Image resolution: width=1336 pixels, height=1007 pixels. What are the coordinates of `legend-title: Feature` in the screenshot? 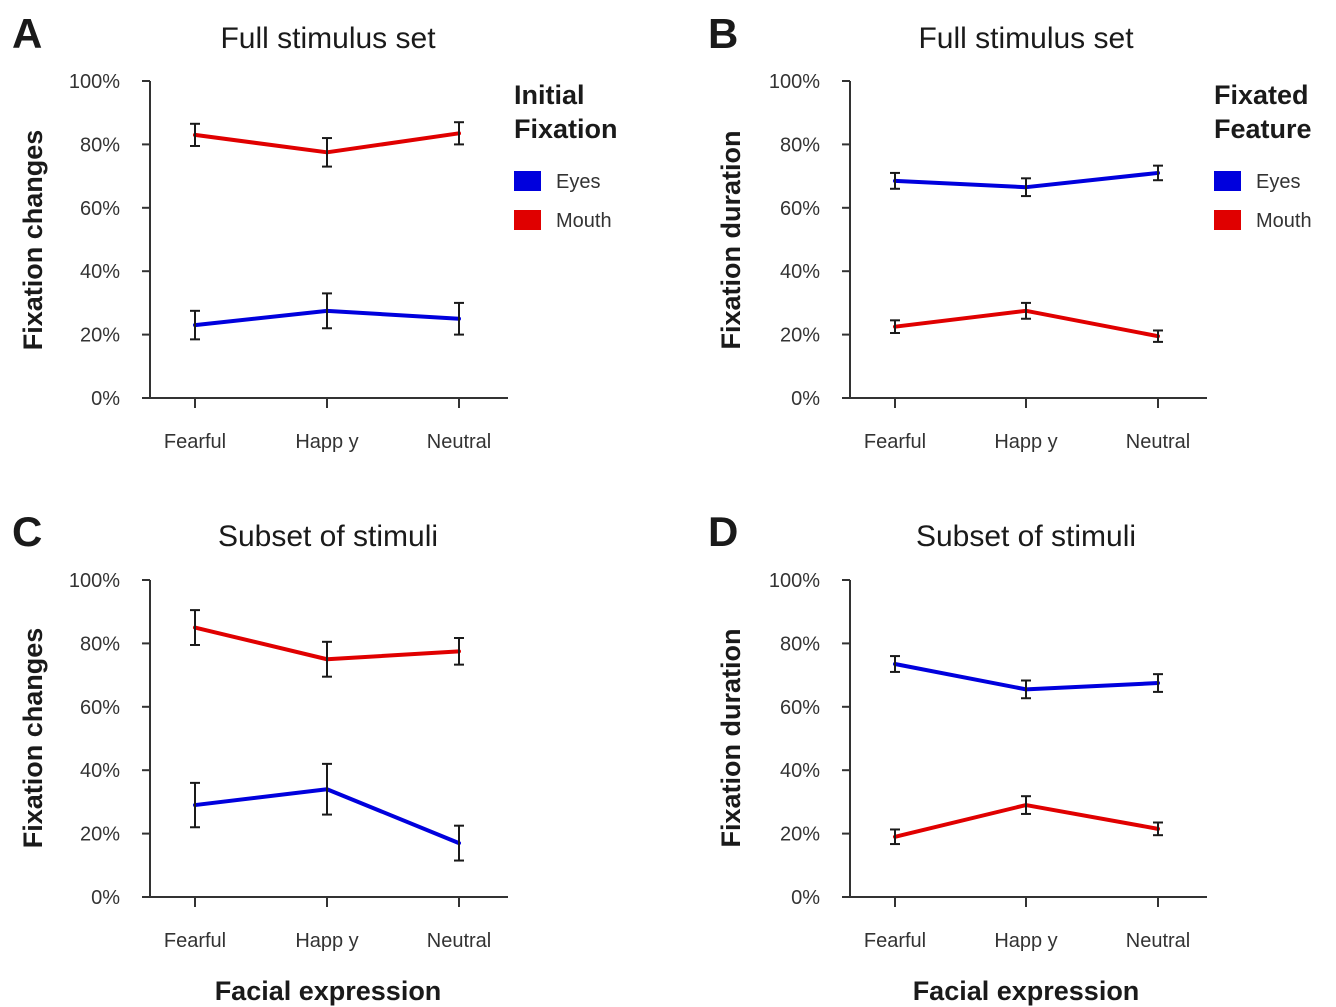 It's located at (1263, 129).